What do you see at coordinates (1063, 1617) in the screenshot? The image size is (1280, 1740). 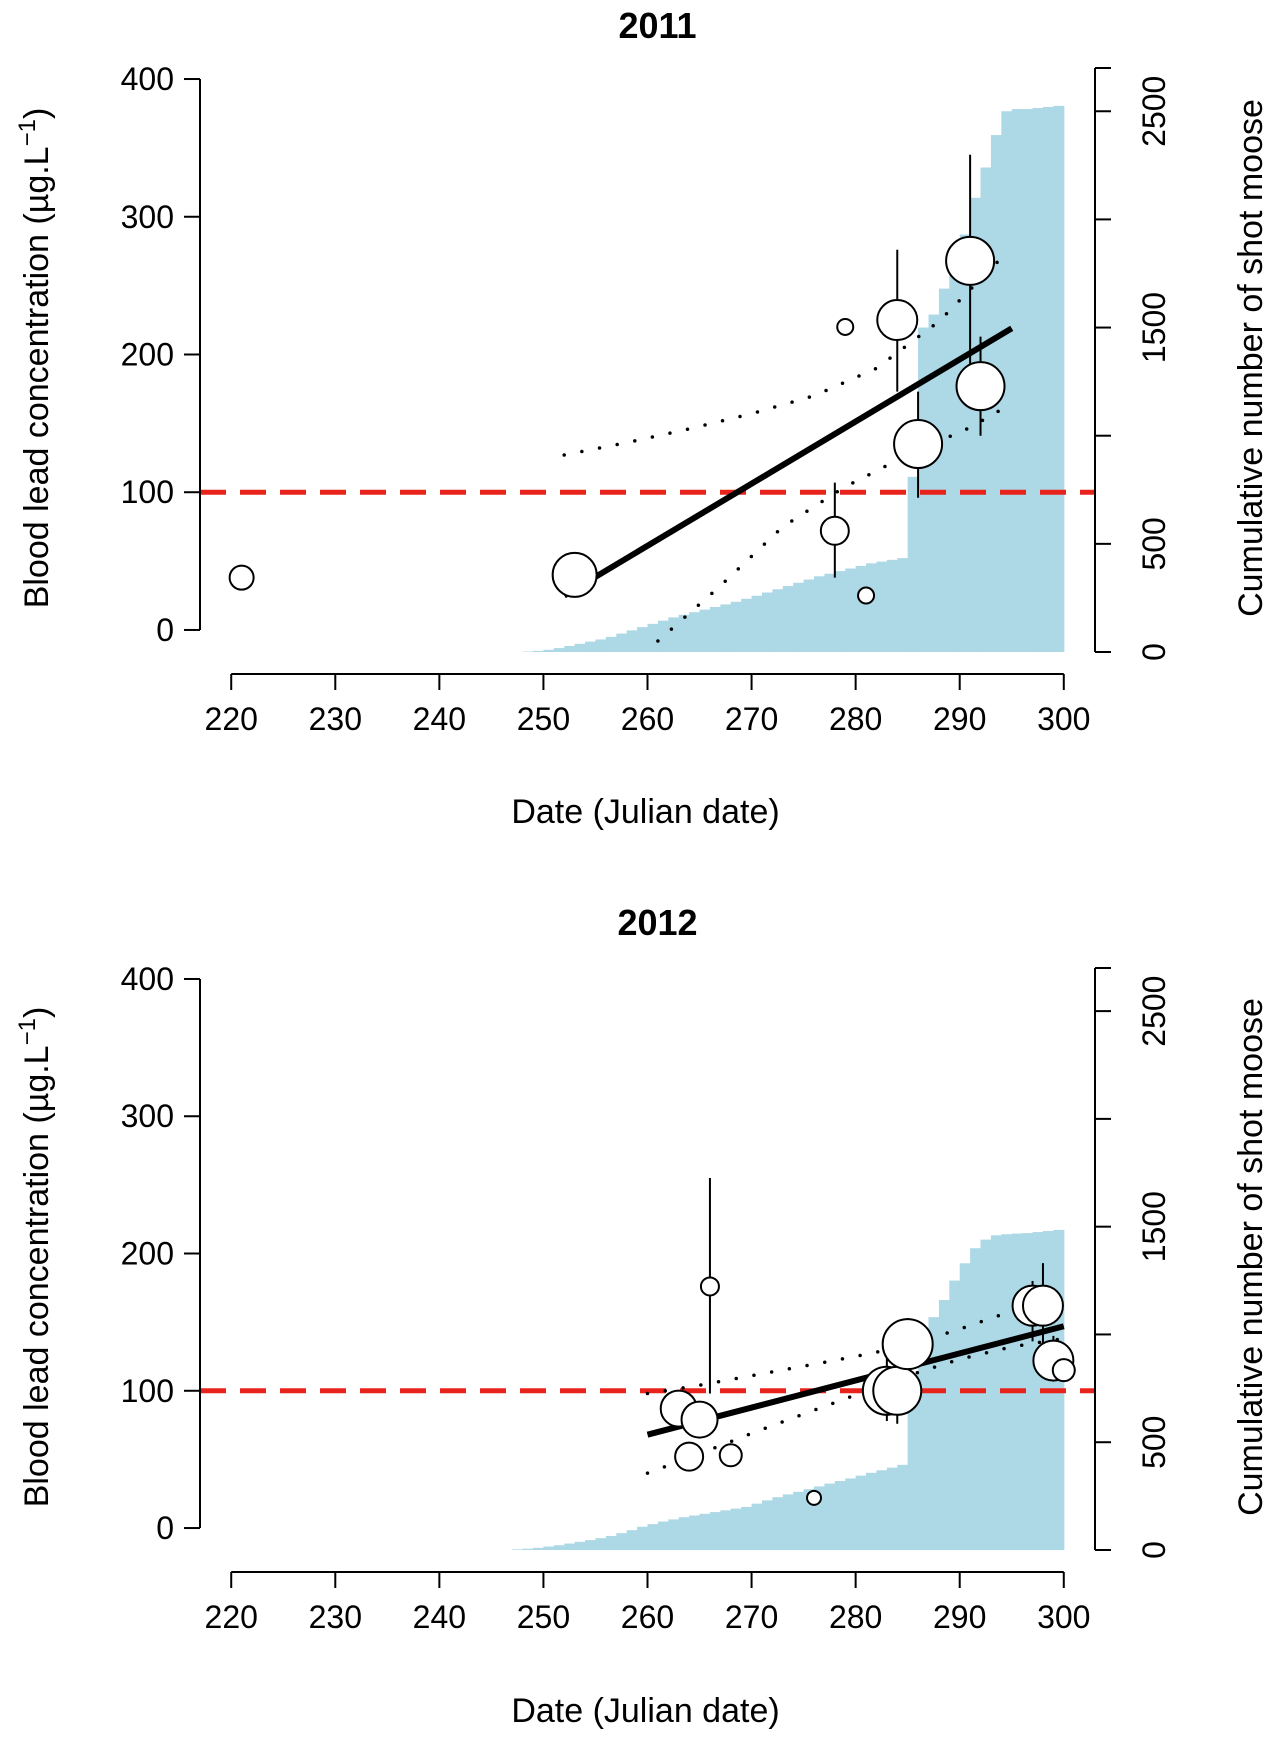 I see `x-tick-label: 300` at bounding box center [1063, 1617].